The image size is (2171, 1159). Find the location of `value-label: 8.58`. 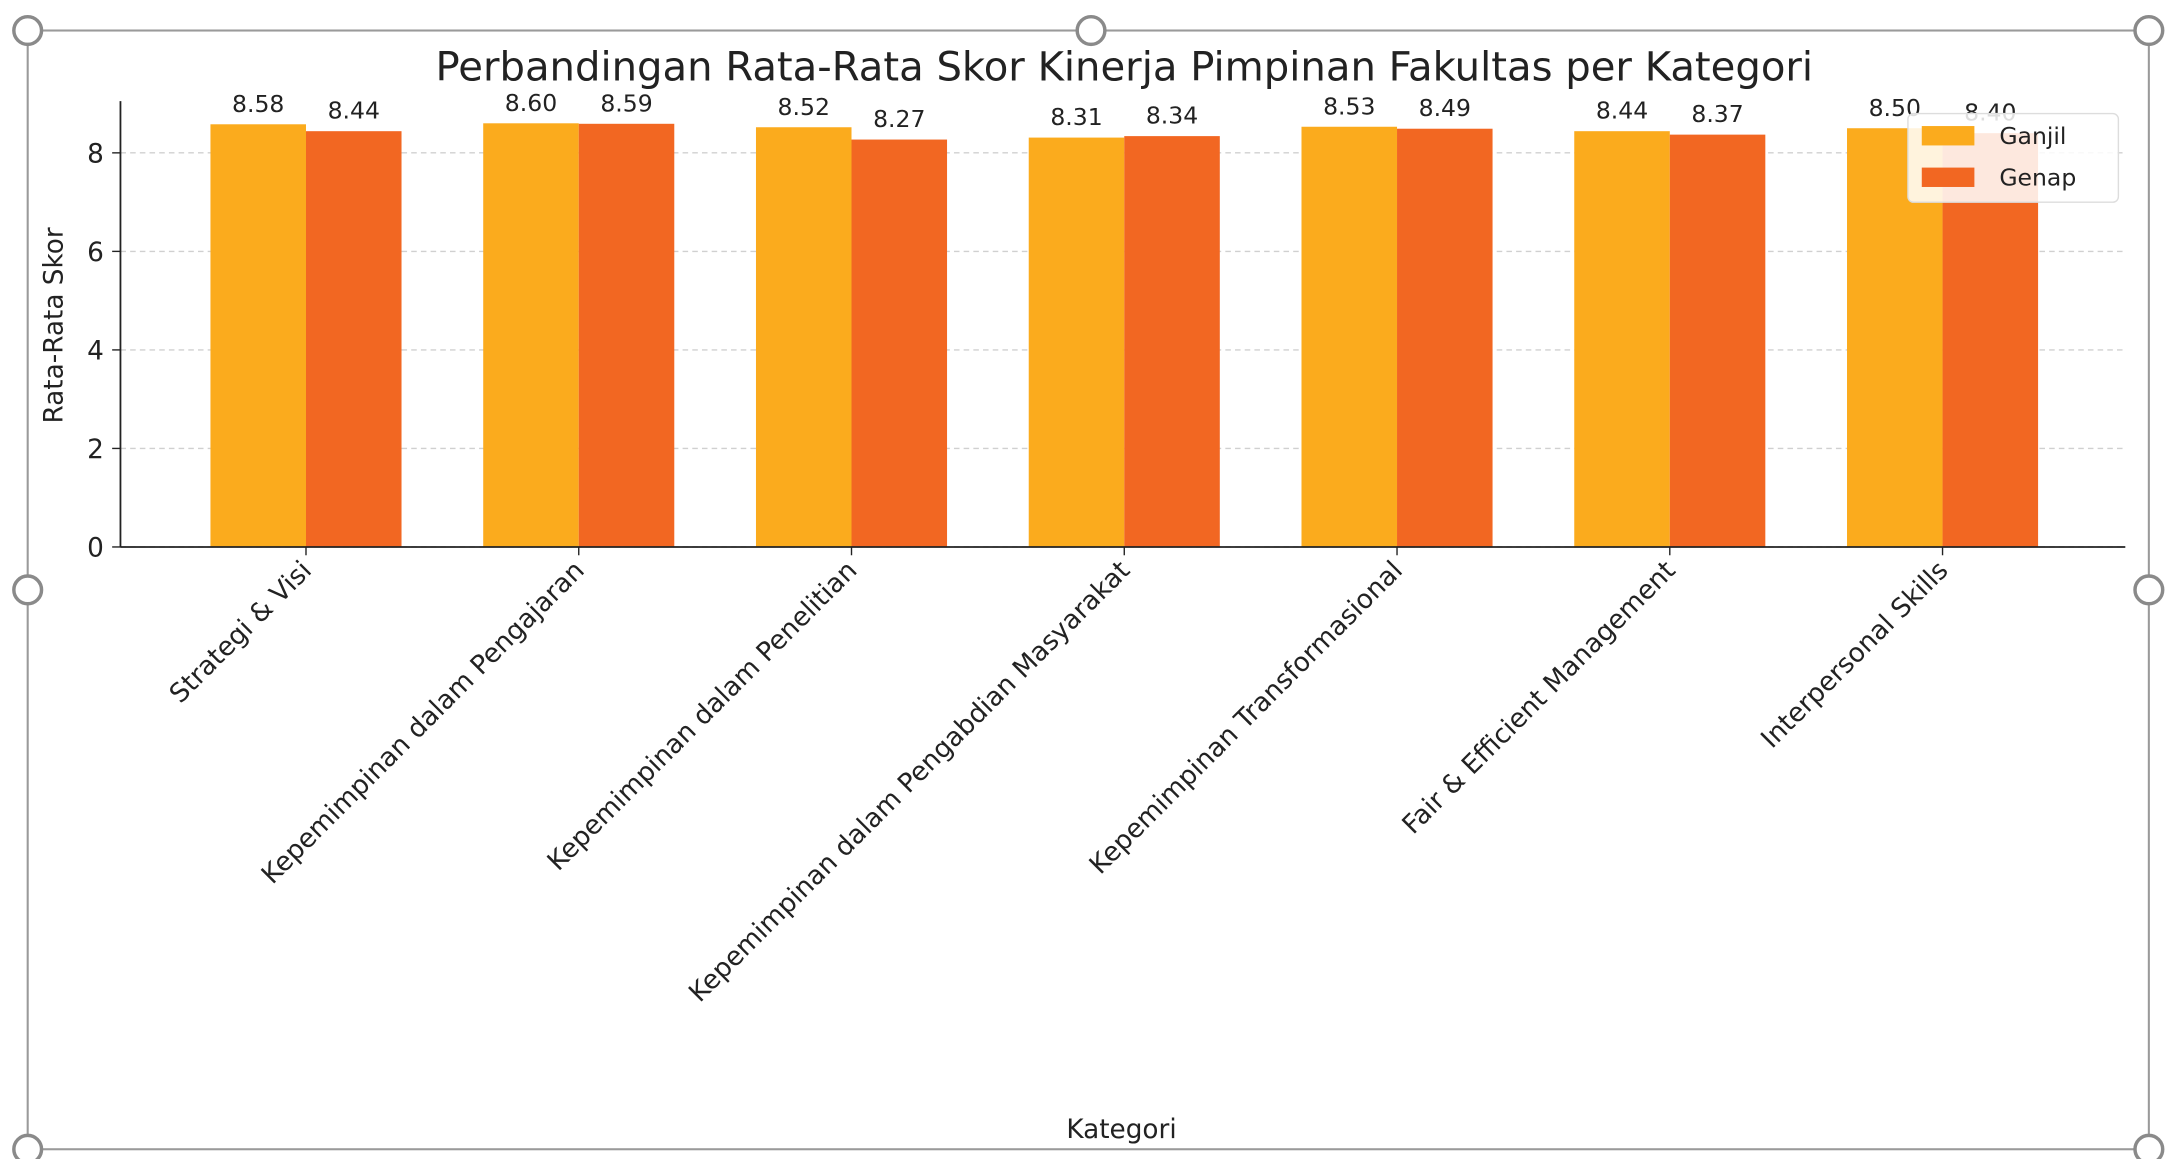

value-label: 8.58 is located at coordinates (258, 104).